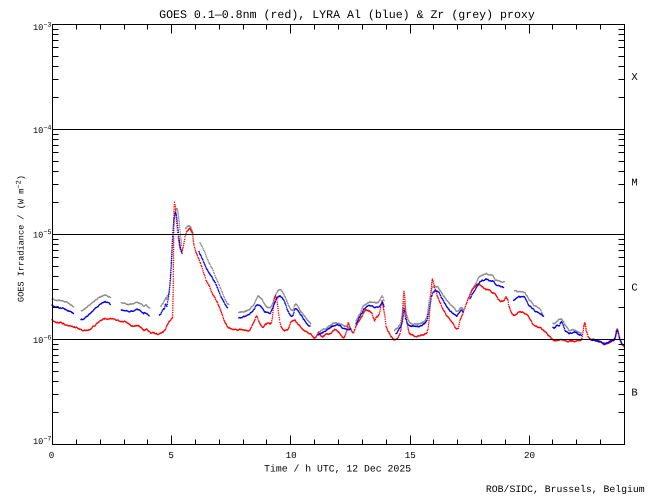  I want to click on svg-text: ROB/SIDC, Brussels, Belgium, so click(565, 489).